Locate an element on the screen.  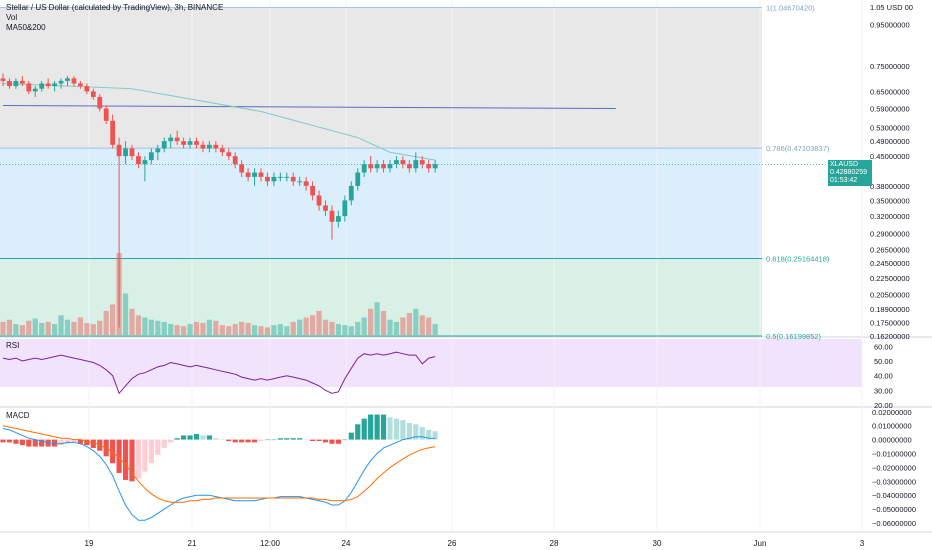
volume-legend: Vol is located at coordinates (12, 17).